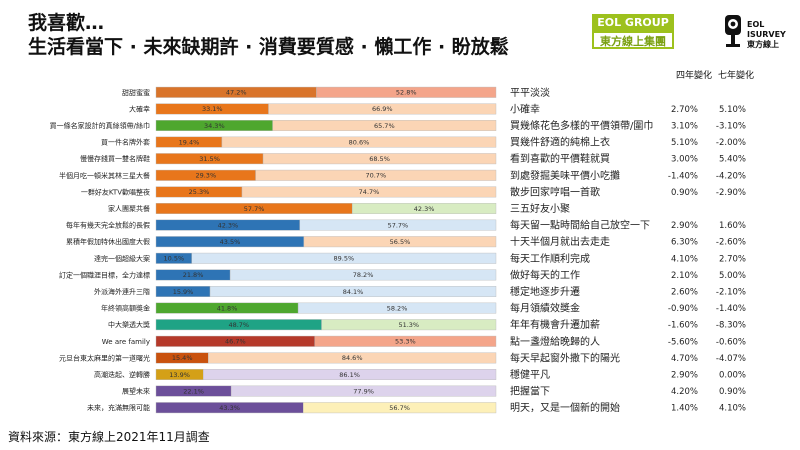 This screenshot has height=450, width=800. What do you see at coordinates (399, 408) in the screenshot?
I see `right-value-label: 56.7%` at bounding box center [399, 408].